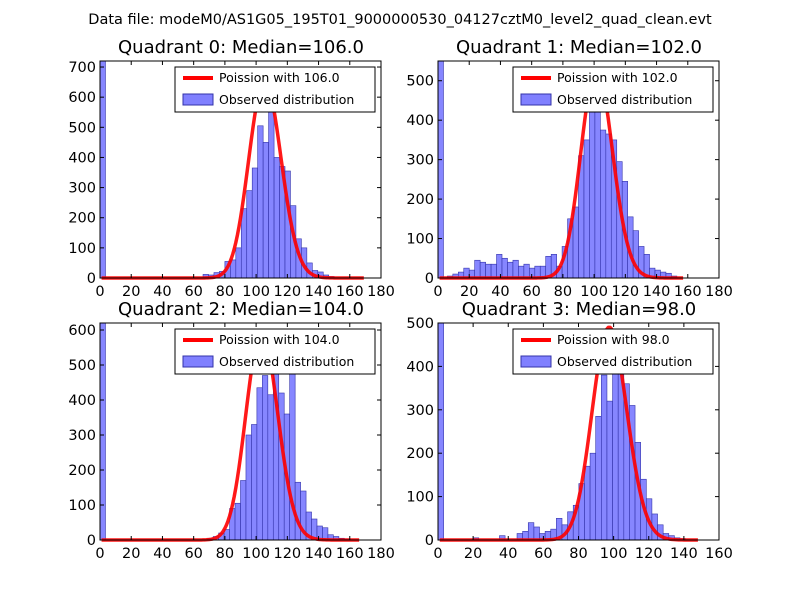  Describe the element at coordinates (279, 77) in the screenshot. I see `legend-line-label: Poission with 106.0` at that location.